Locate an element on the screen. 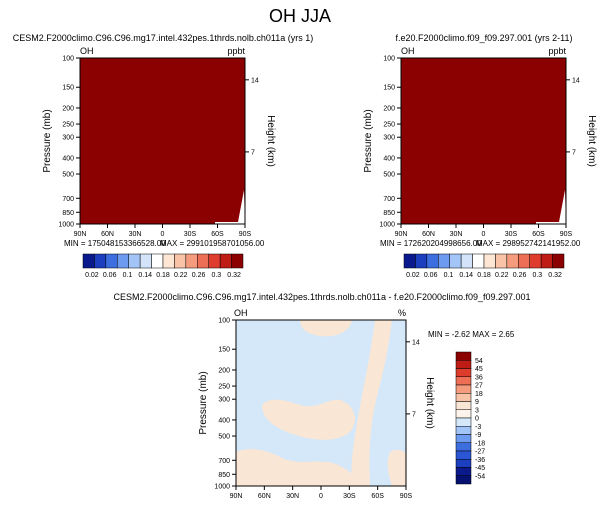 The width and height of the screenshot is (601, 505). colorbar-label: 0.1 is located at coordinates (449, 275).